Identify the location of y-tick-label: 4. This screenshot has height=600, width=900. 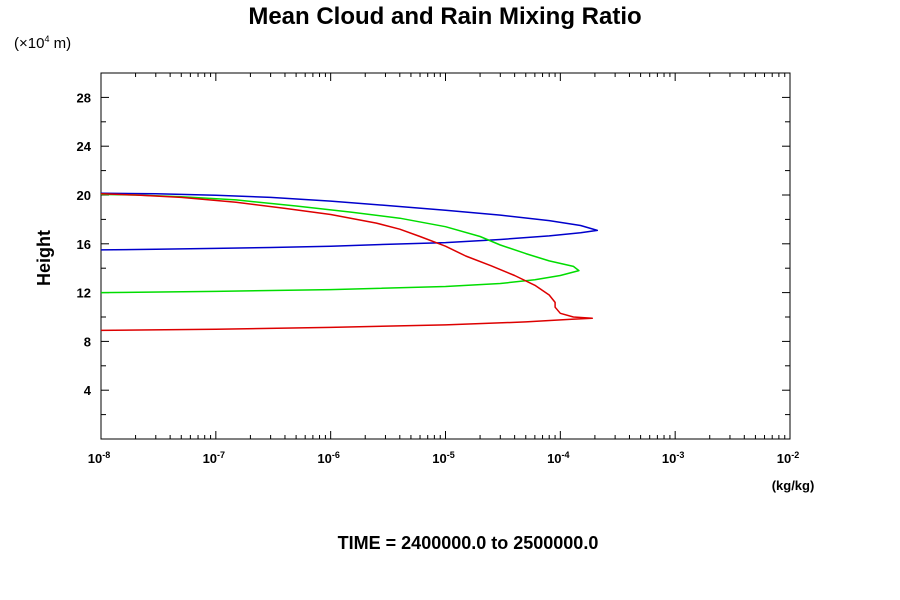
(88, 390).